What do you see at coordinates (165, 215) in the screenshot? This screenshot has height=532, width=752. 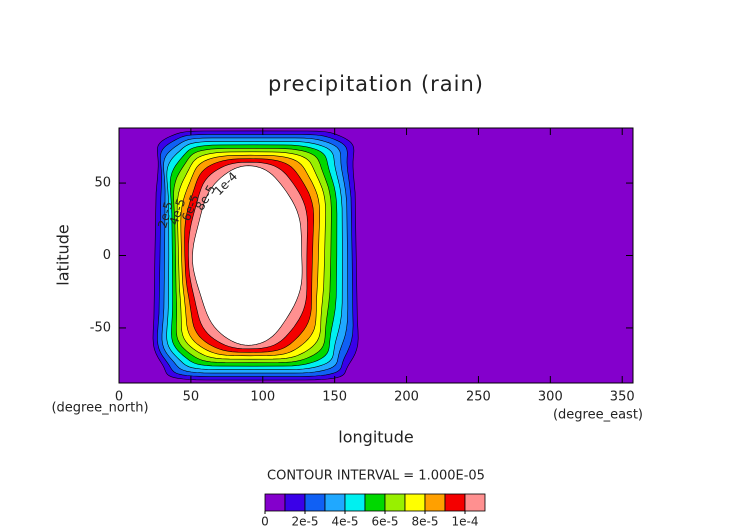 I see `contour-label: 2e-5` at bounding box center [165, 215].